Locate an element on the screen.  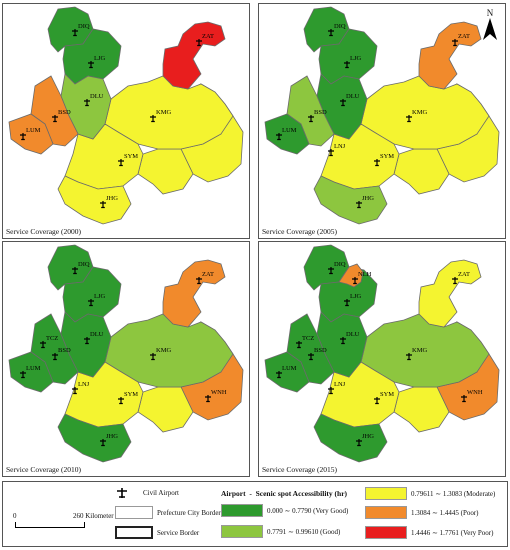
legend-class-moderate: 0.79611 ∼ 1.3083 (Moderate) is located at coordinates (430, 493).